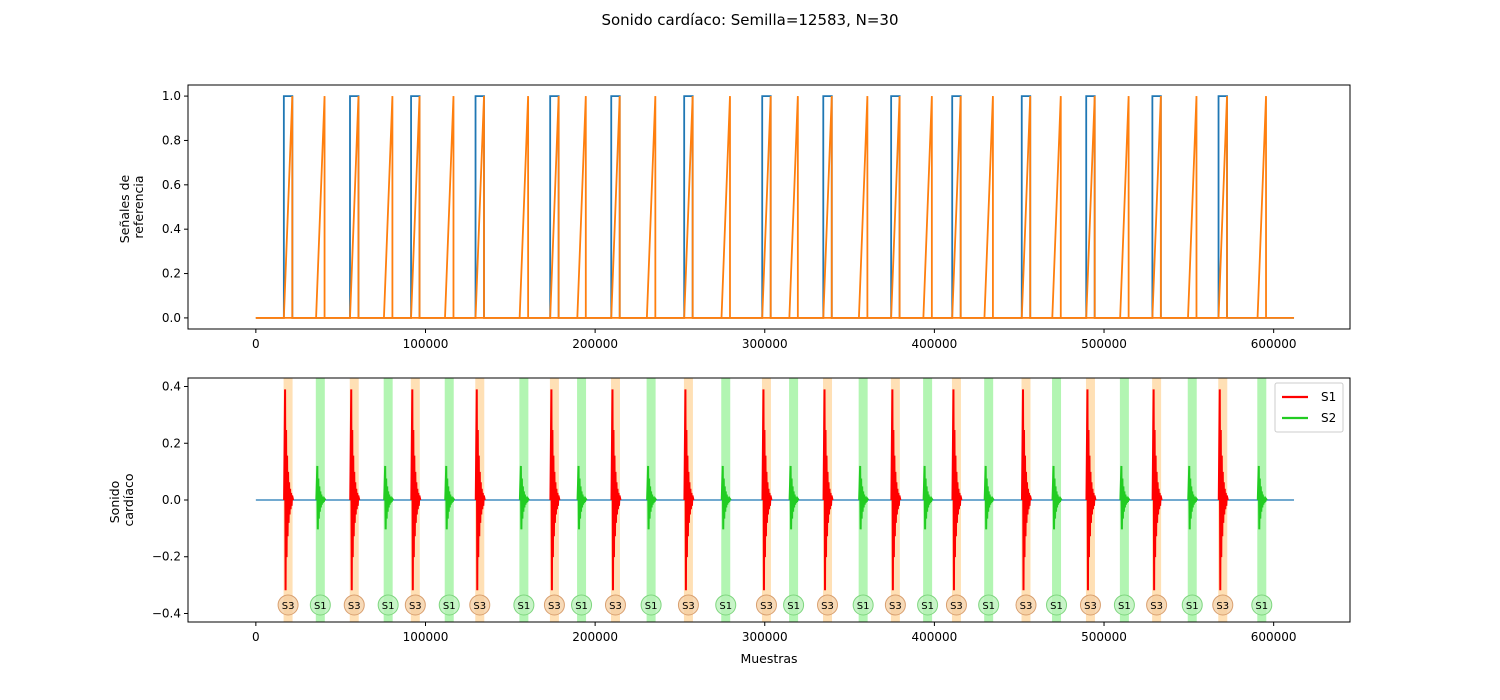 Image resolution: width=1500 pixels, height=700 pixels. I want to click on top-x-tick-label: 600000, so click(1274, 344).